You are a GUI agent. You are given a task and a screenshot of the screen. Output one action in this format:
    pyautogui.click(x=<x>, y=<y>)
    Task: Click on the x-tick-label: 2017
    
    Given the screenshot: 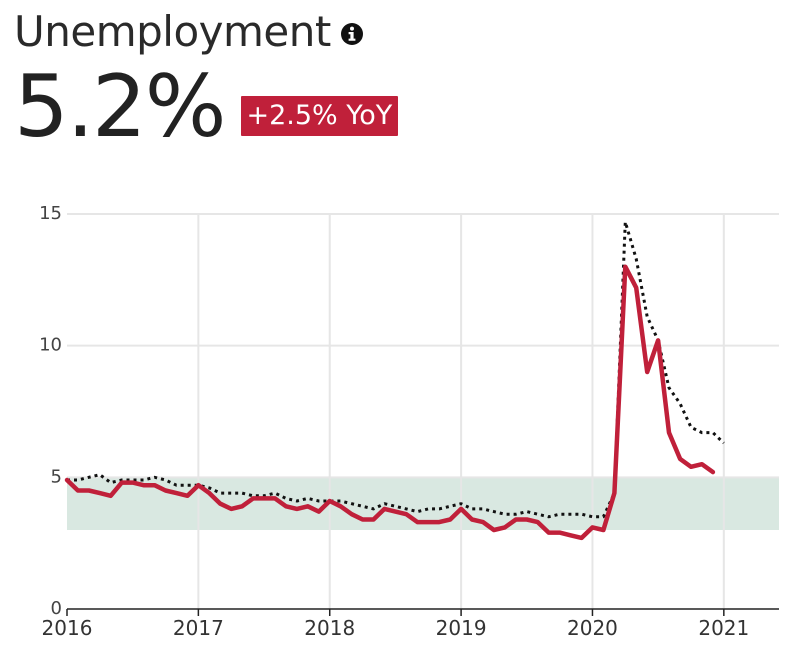 What is the action you would take?
    pyautogui.click(x=198, y=628)
    